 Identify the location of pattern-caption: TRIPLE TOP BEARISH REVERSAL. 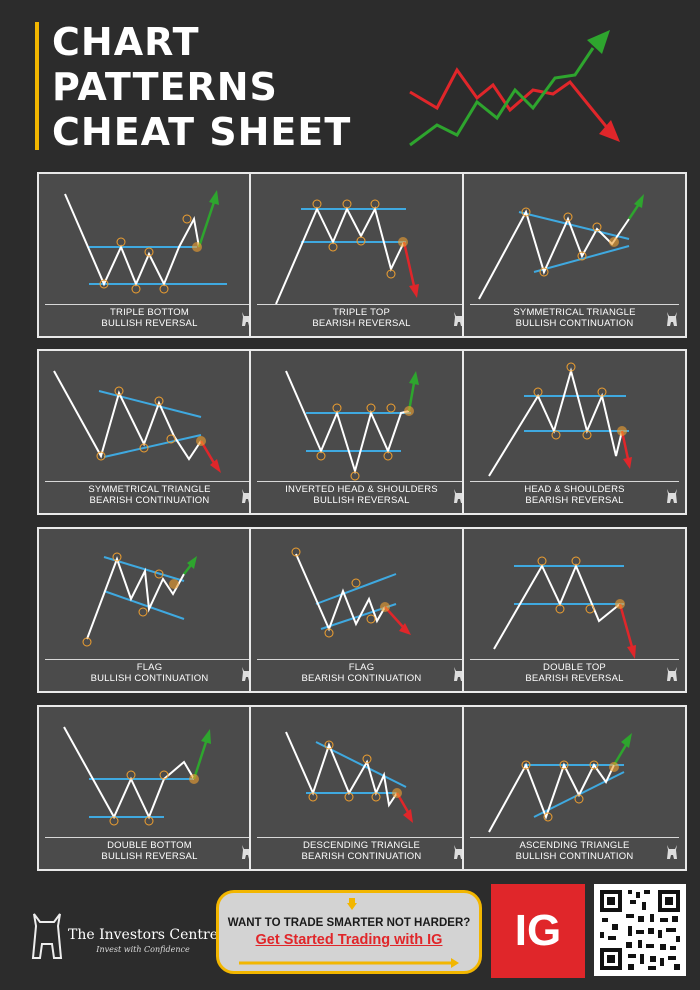
(361, 317).